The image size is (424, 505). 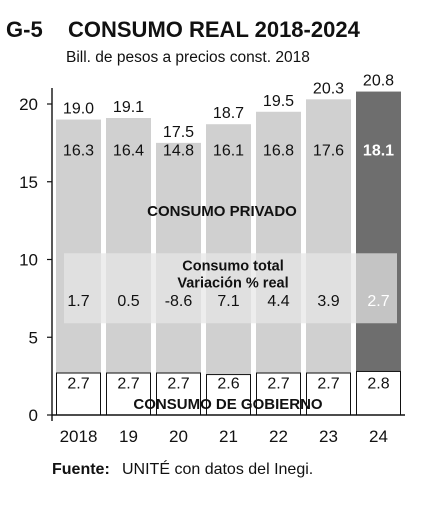 I want to click on variation-label-24: 2.7, so click(x=378, y=301).